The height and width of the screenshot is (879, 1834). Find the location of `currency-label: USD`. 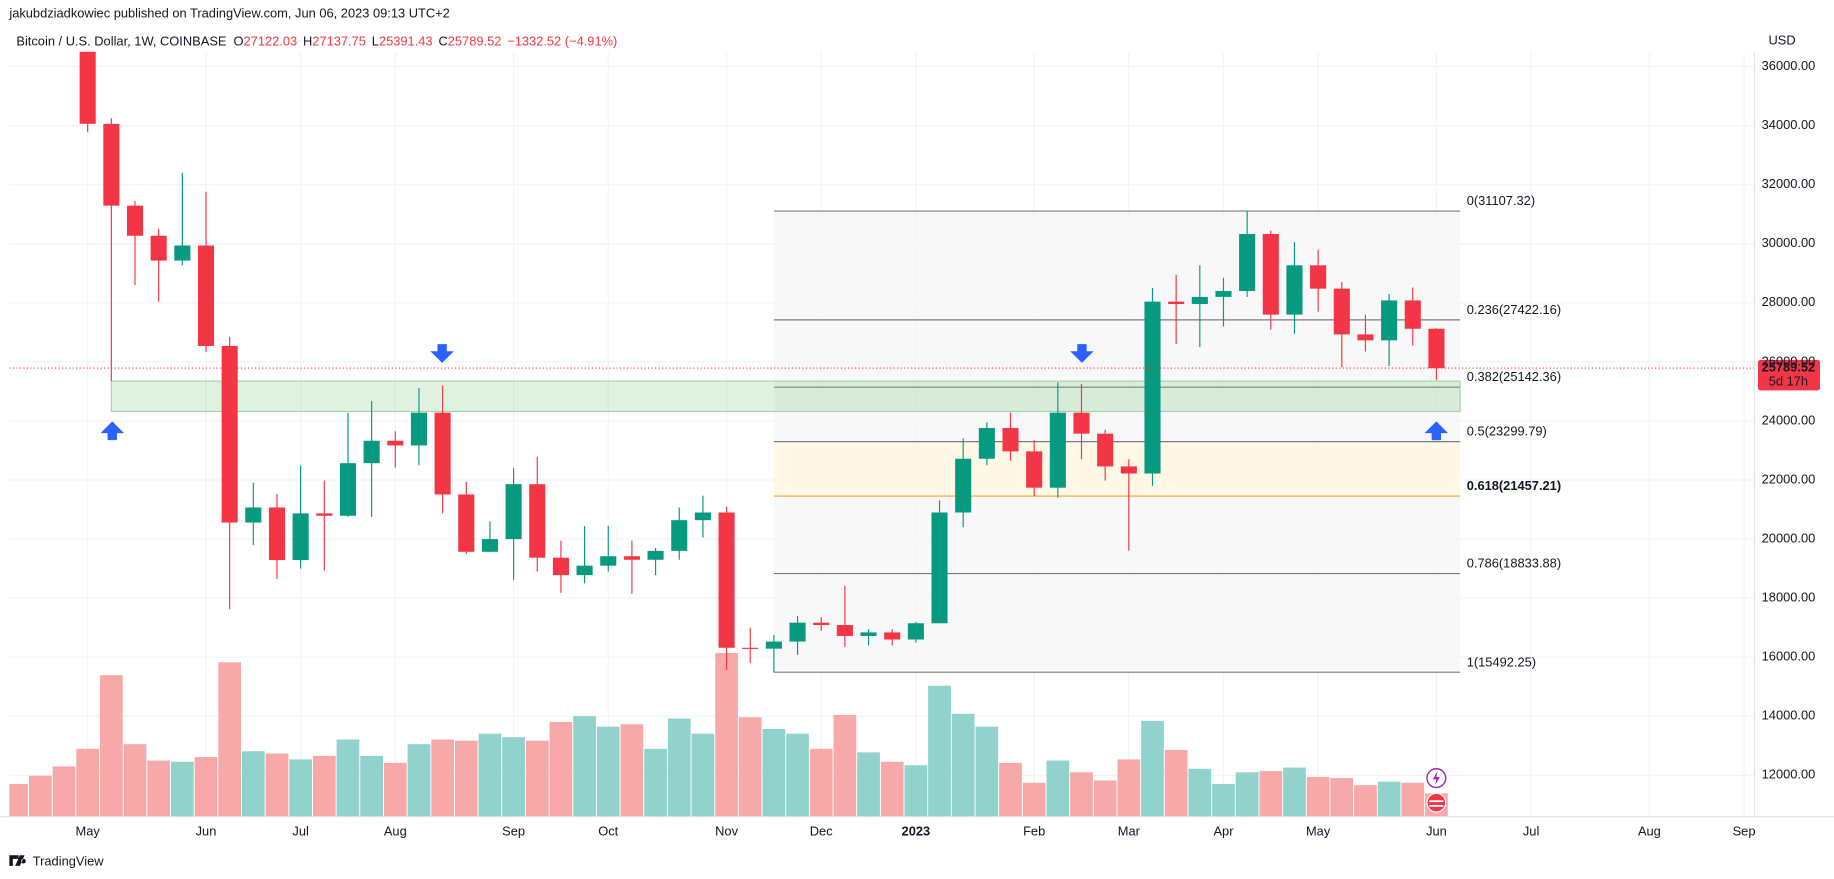

currency-label: USD is located at coordinates (1782, 40).